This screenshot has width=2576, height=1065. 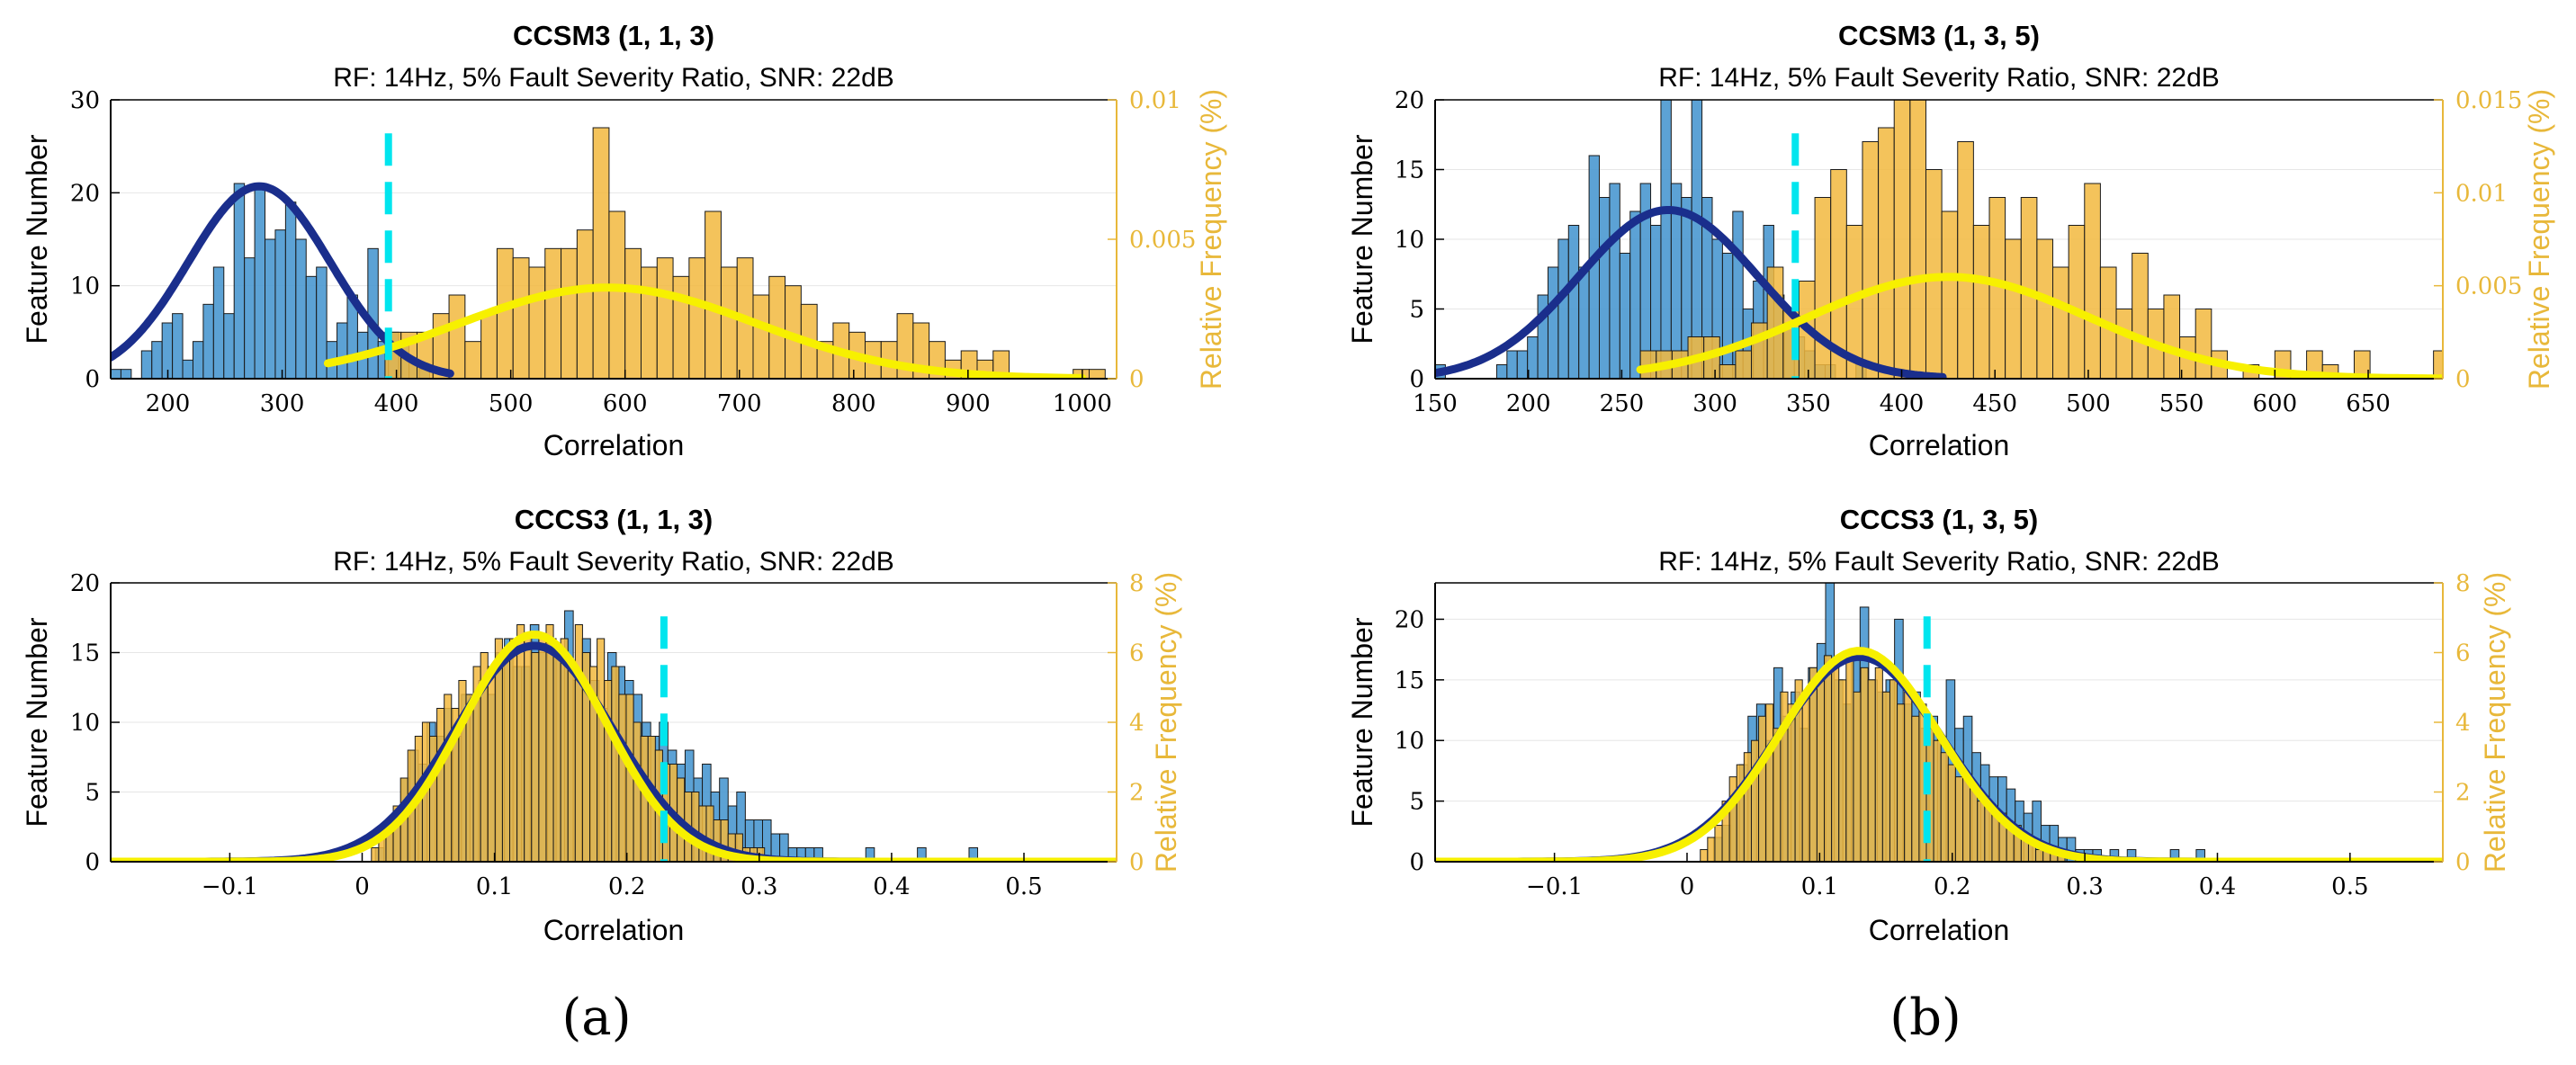 What do you see at coordinates (614, 35) in the screenshot?
I see `chart-title: CCSM3 (1, 1, 3)` at bounding box center [614, 35].